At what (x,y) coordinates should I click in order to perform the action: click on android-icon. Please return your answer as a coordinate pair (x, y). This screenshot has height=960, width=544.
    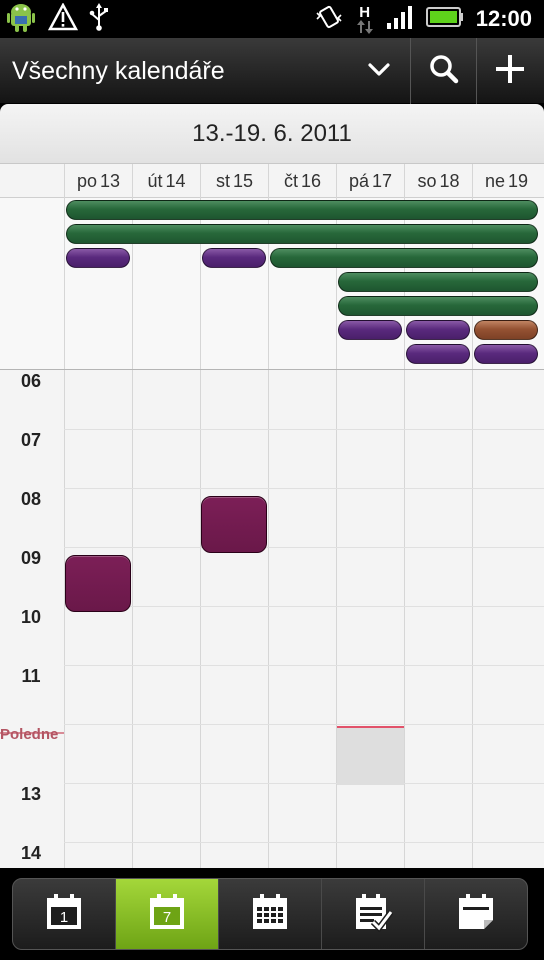
    Looking at the image, I should click on (21, 19).